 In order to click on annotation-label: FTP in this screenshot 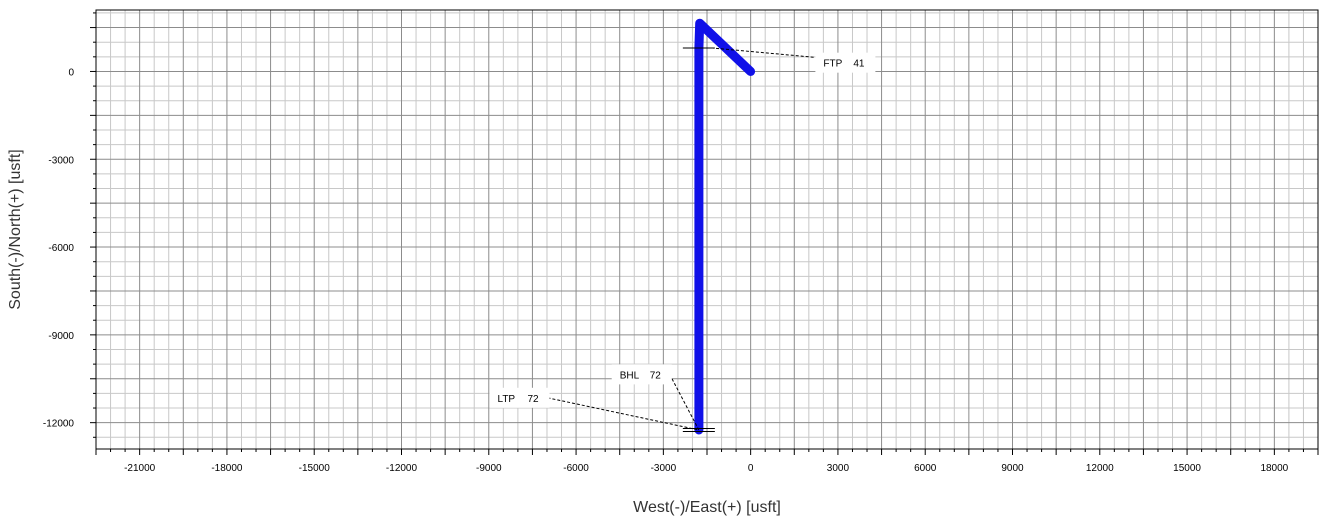, I will do `click(832, 64)`.